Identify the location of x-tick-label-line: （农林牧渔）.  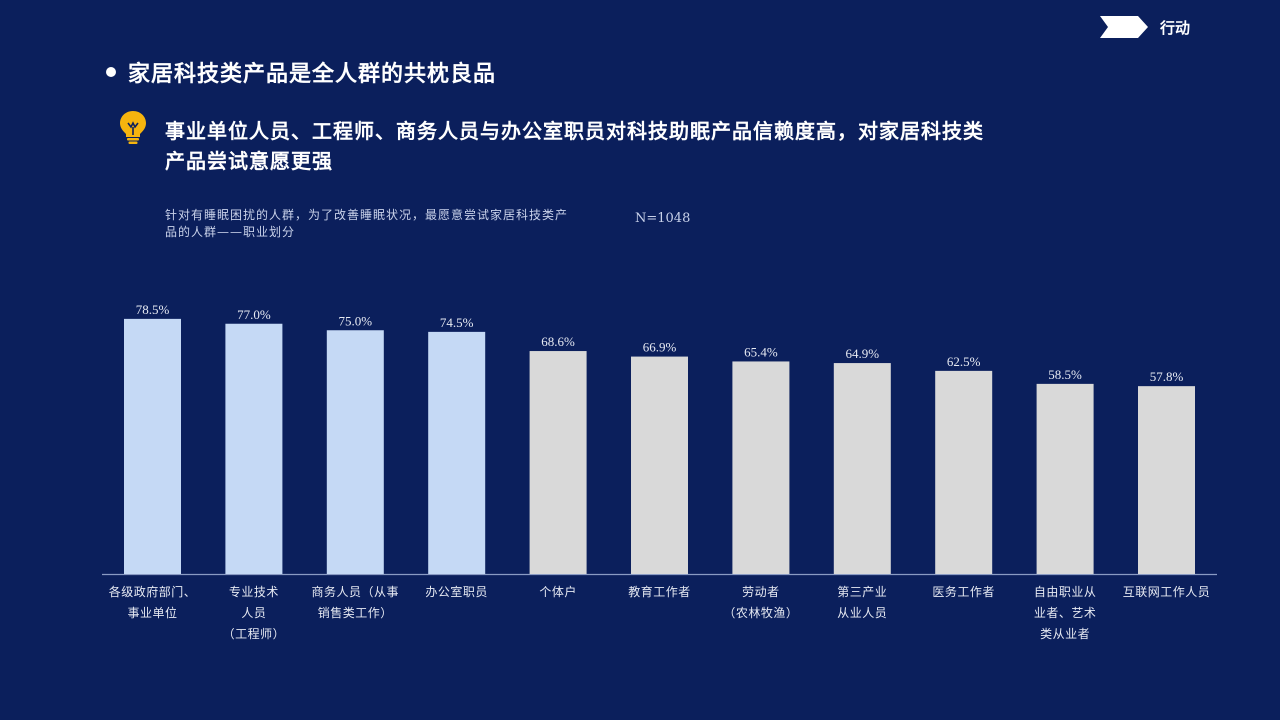
(761, 613).